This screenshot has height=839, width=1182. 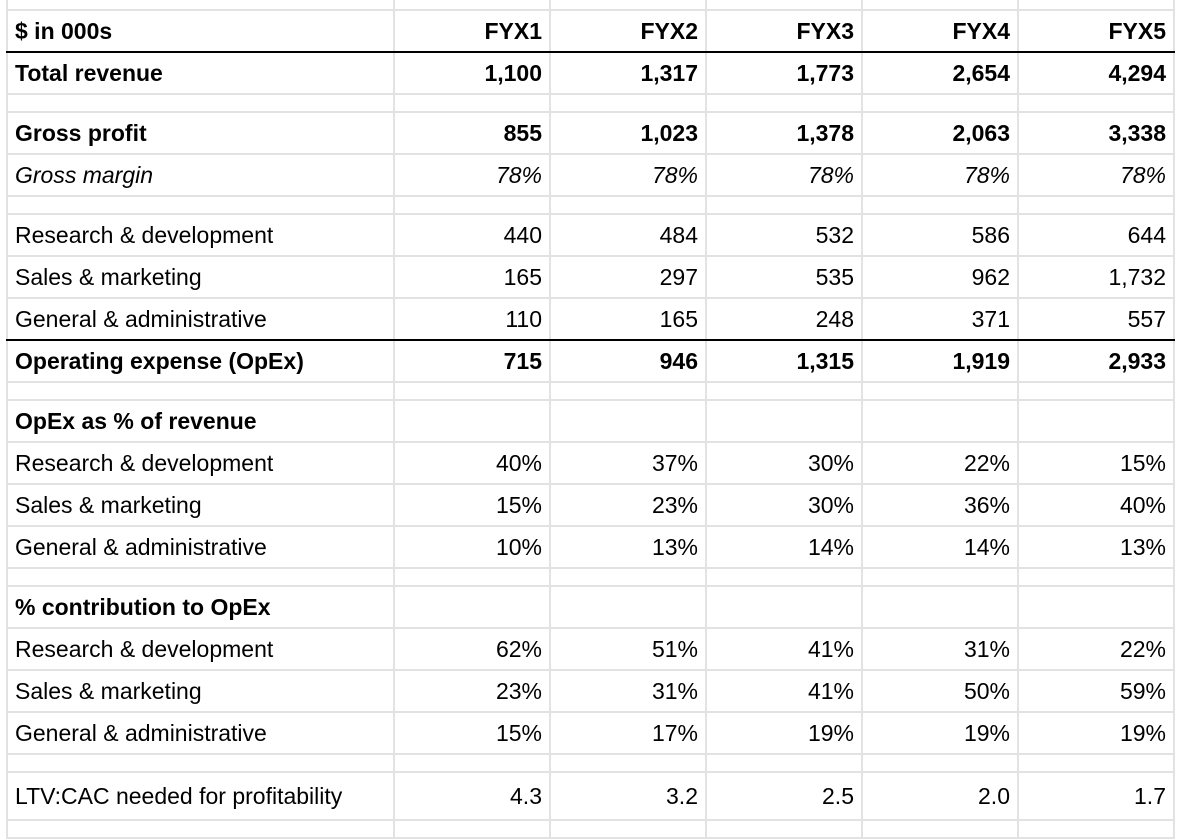 What do you see at coordinates (940, 319) in the screenshot?
I see `value-cell: 371` at bounding box center [940, 319].